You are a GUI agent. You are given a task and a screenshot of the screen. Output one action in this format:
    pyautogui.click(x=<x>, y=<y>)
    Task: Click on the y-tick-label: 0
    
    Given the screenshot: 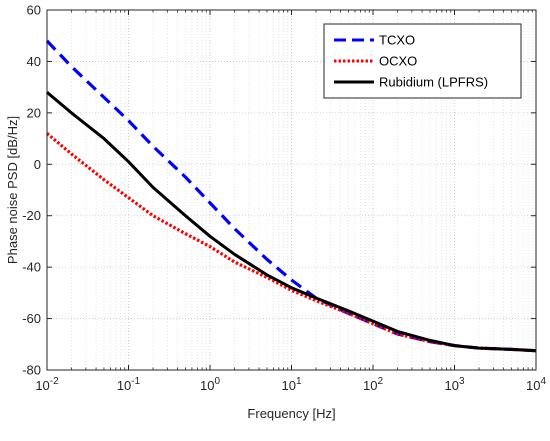 What is the action you would take?
    pyautogui.click(x=37, y=164)
    